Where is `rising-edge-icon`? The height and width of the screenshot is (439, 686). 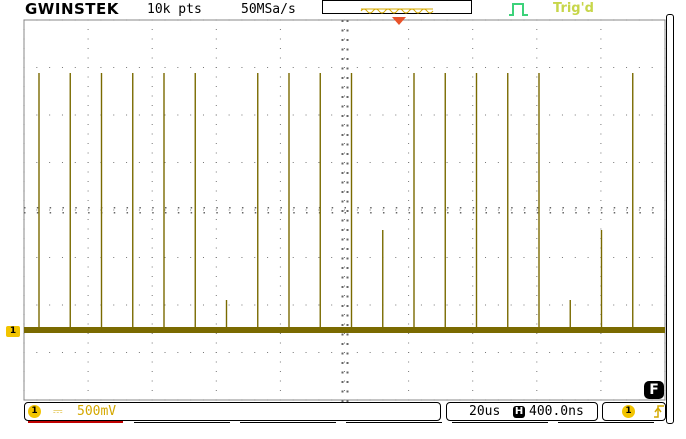
rising-edge-icon is located at coordinates (659, 411).